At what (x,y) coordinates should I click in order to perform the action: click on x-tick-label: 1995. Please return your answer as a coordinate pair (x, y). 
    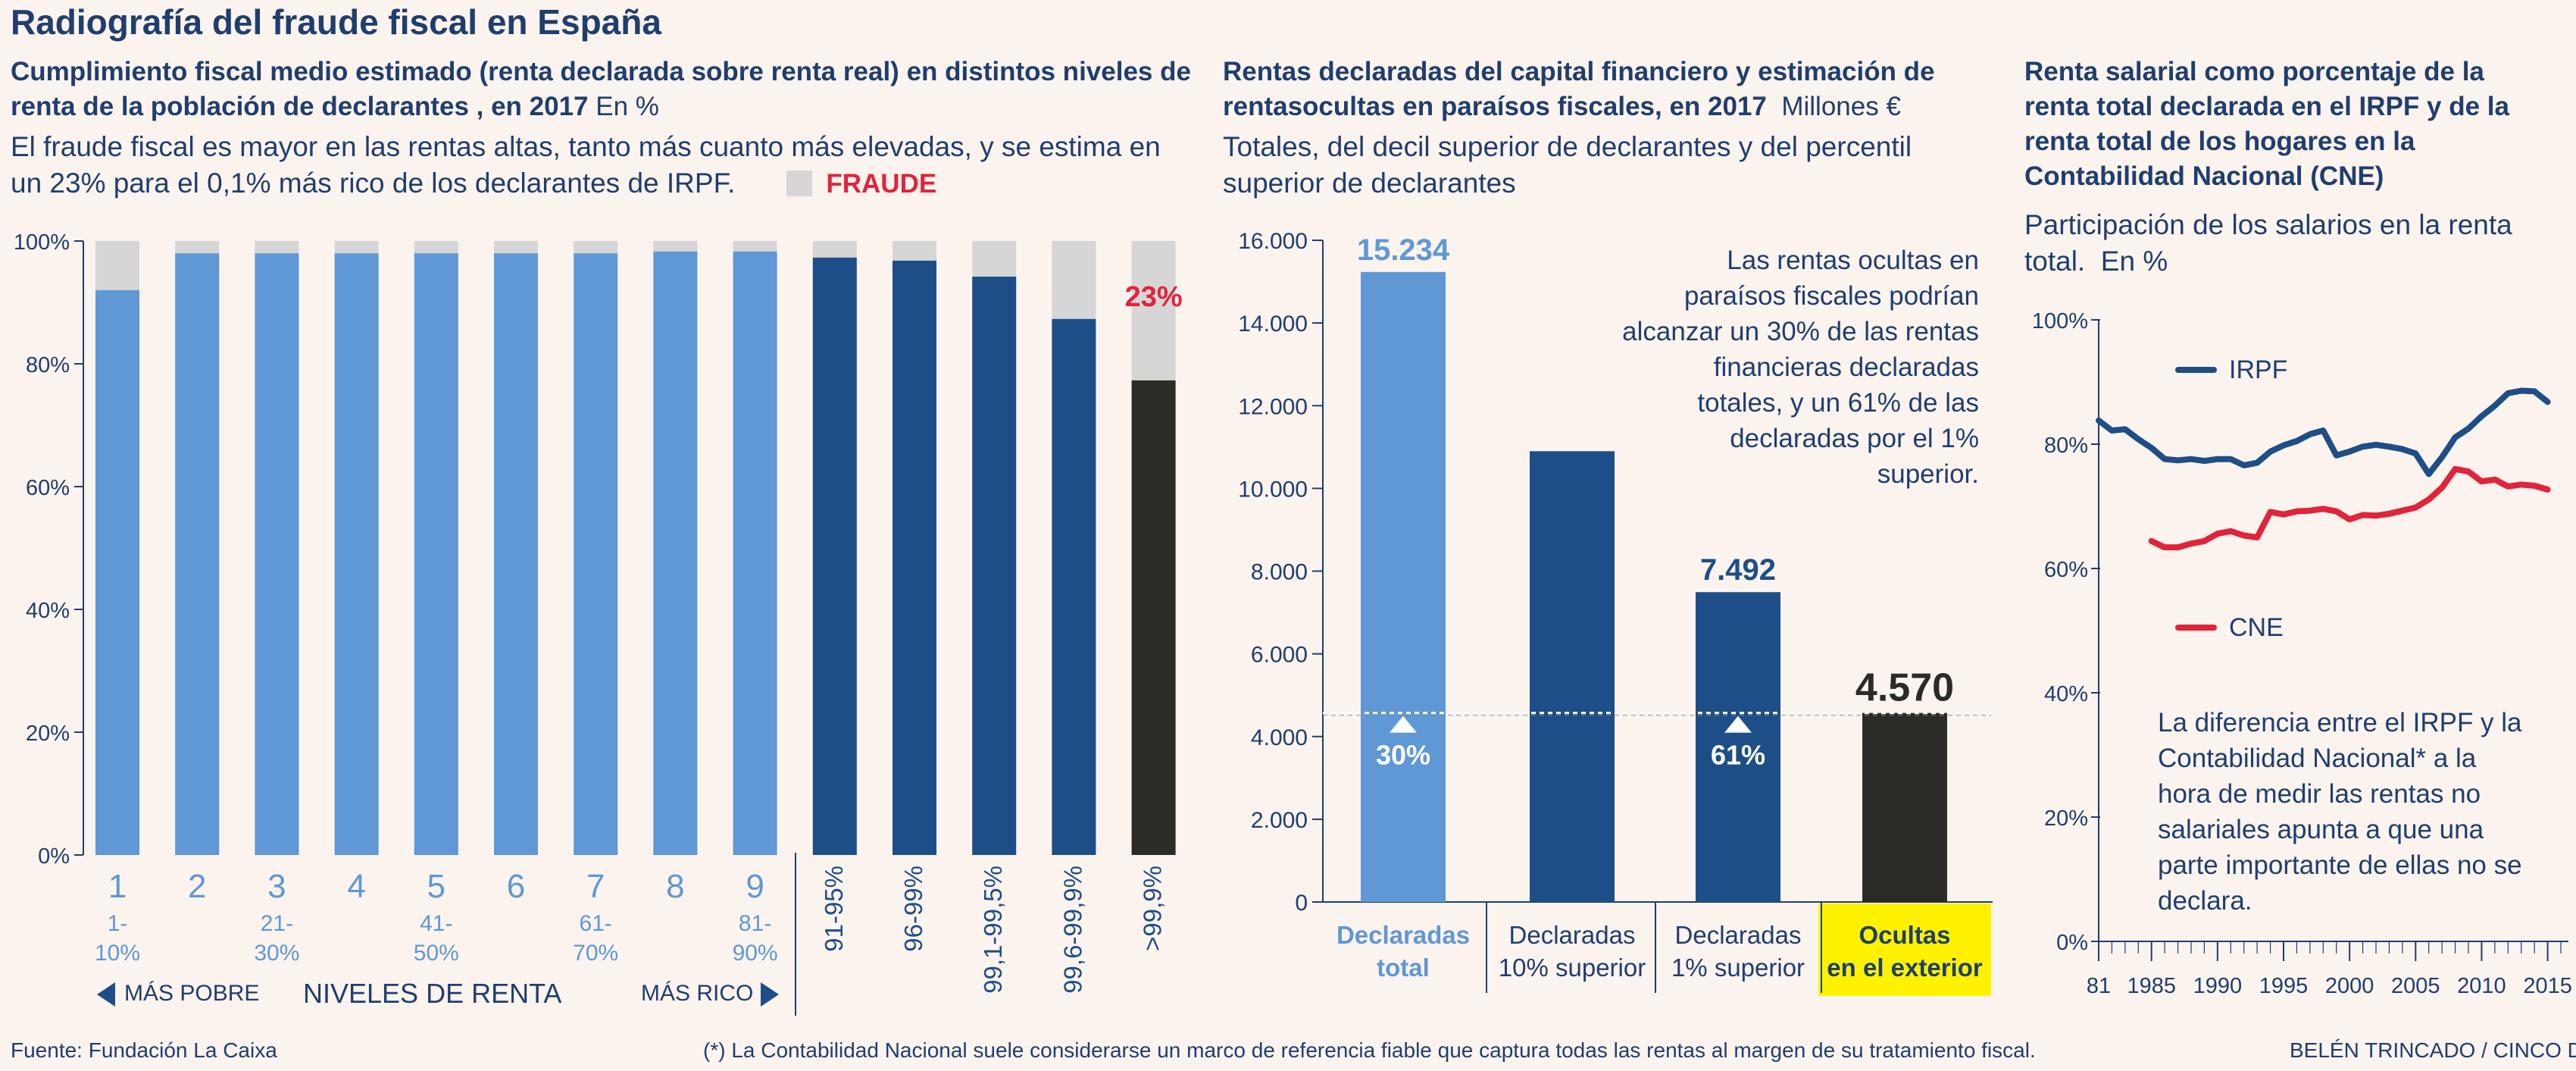
    Looking at the image, I should click on (2284, 986).